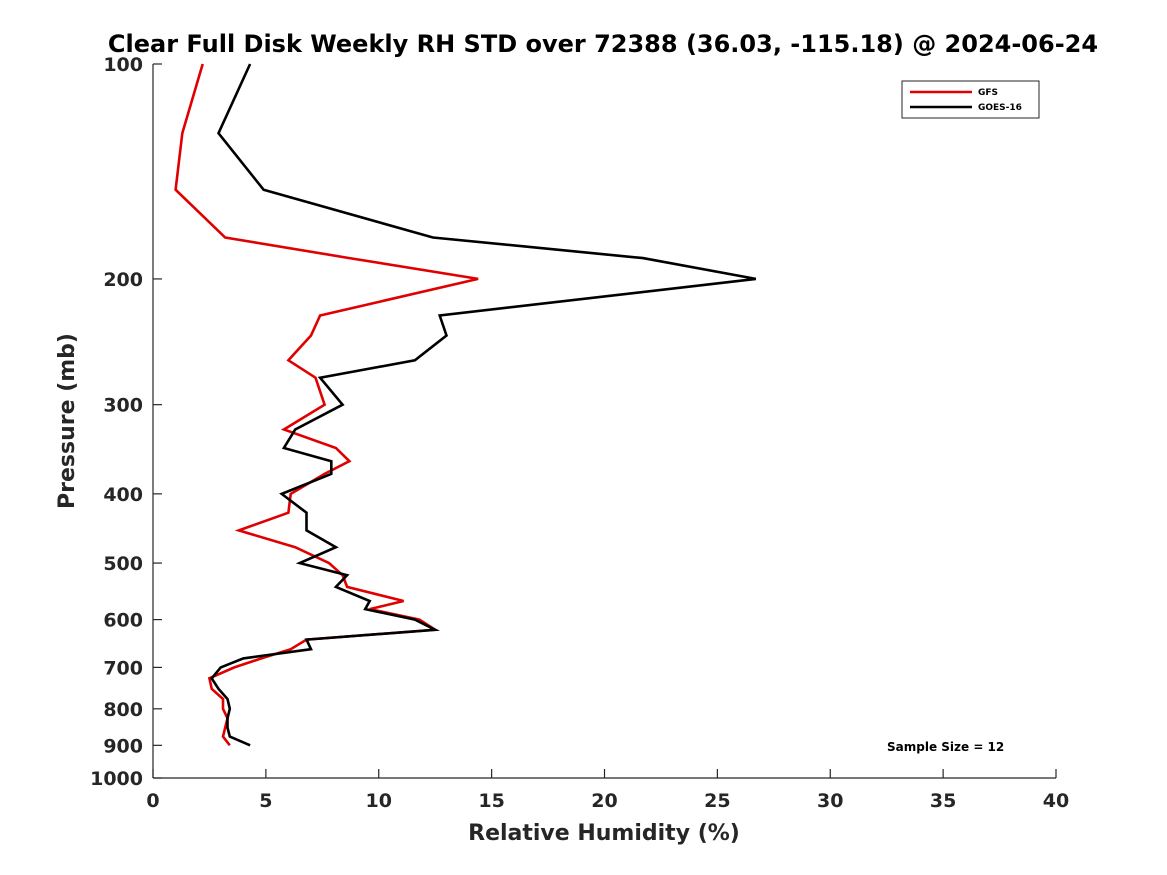 This screenshot has height=875, width=1167. What do you see at coordinates (491, 801) in the screenshot?
I see `x-tick-label: 15` at bounding box center [491, 801].